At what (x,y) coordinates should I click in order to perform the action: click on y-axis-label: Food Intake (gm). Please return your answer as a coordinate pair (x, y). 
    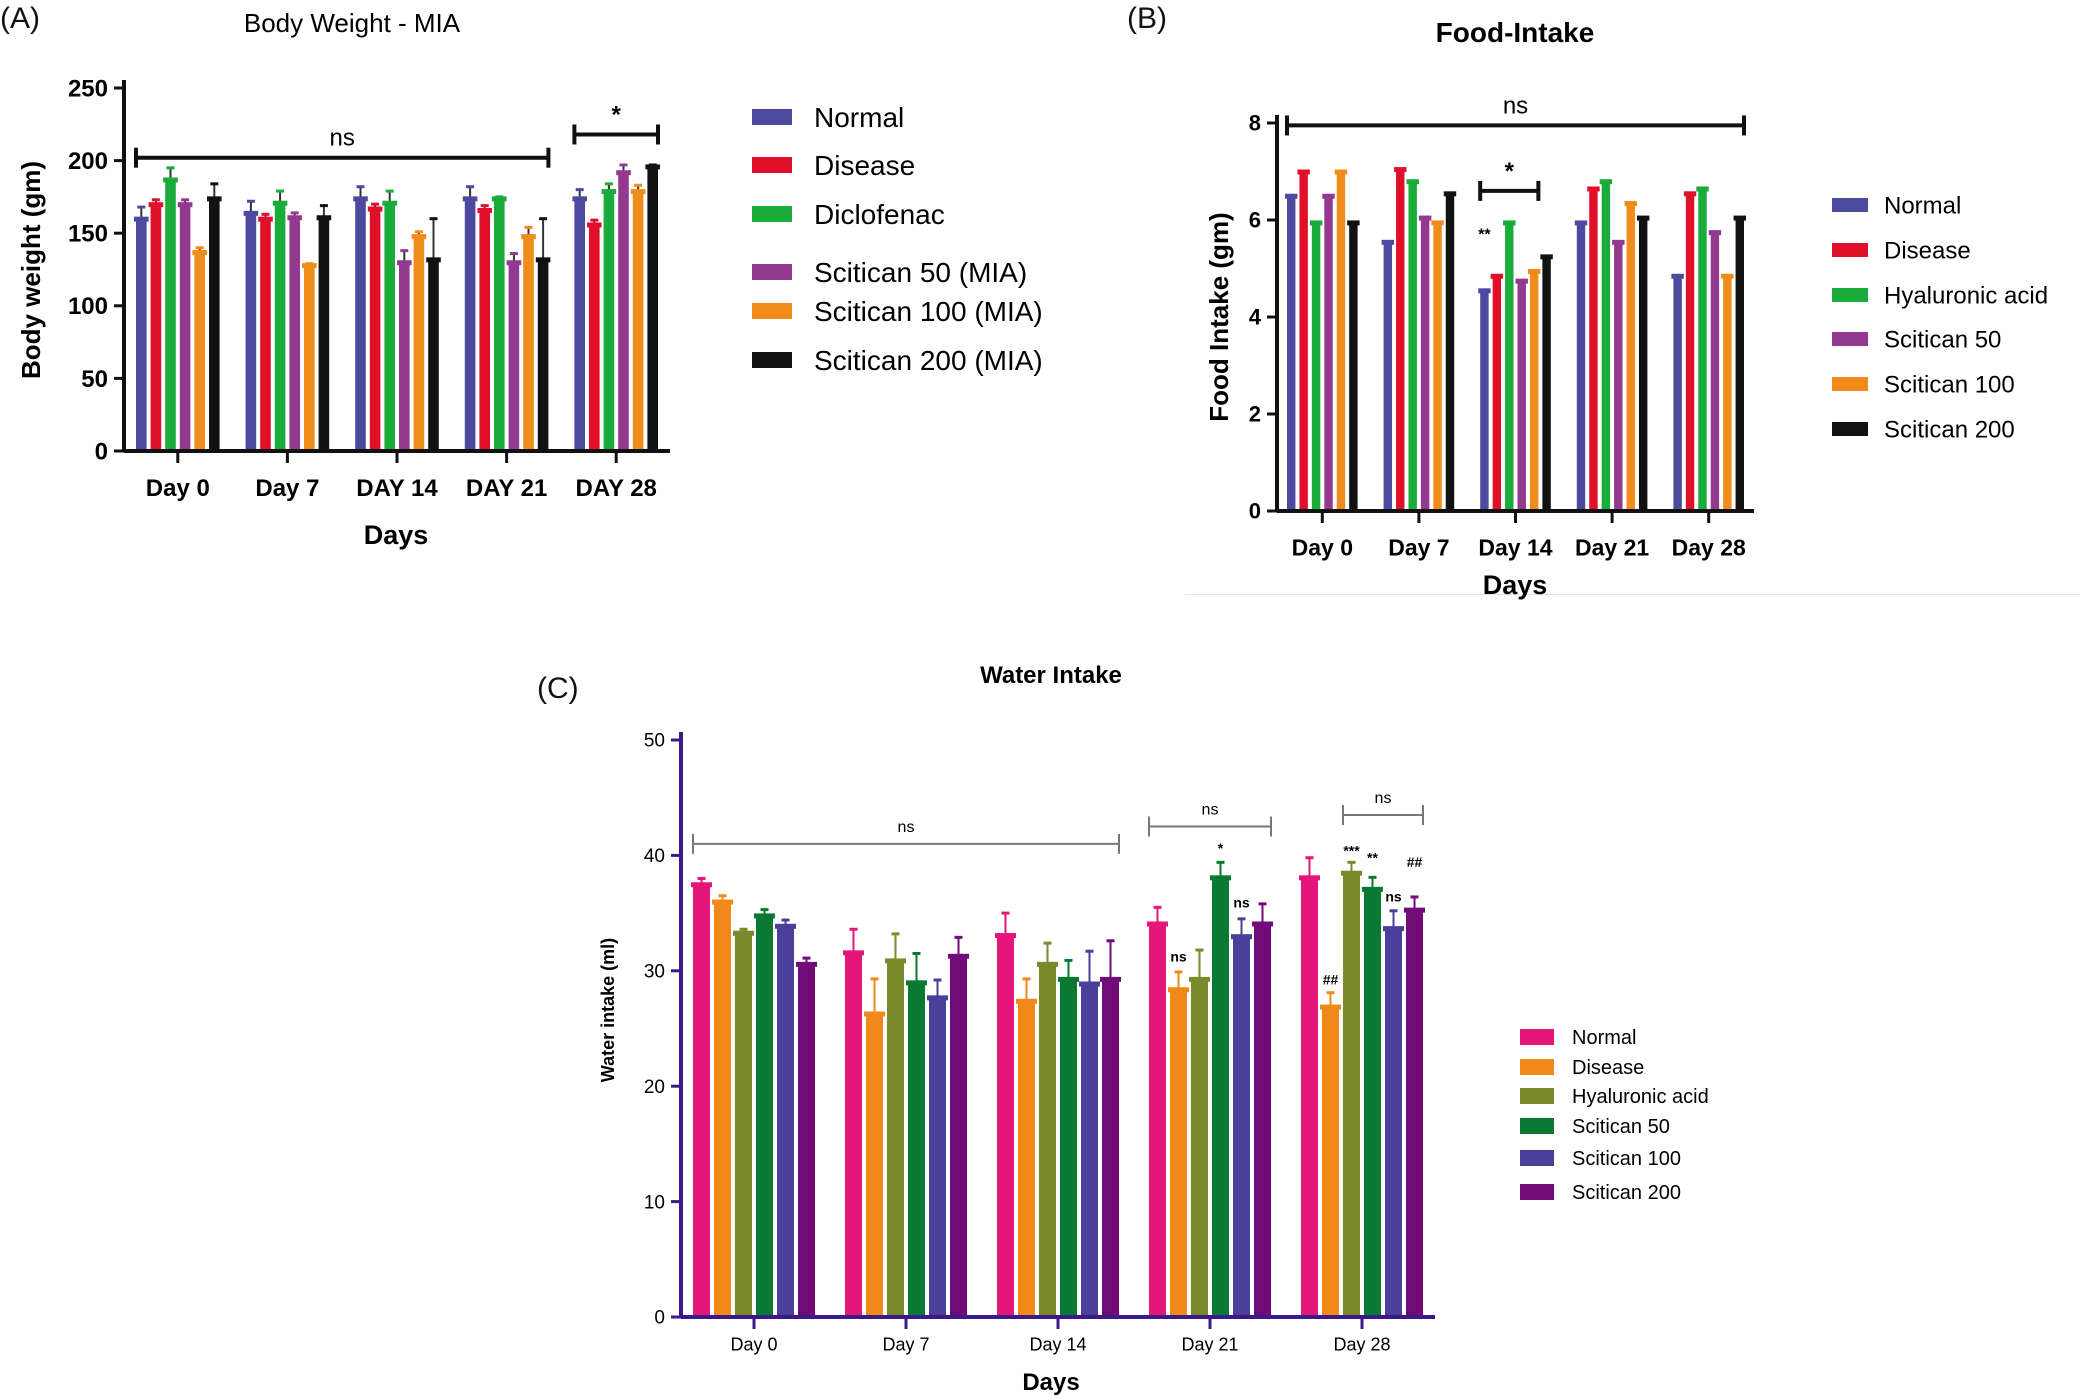
    Looking at the image, I should click on (1219, 316).